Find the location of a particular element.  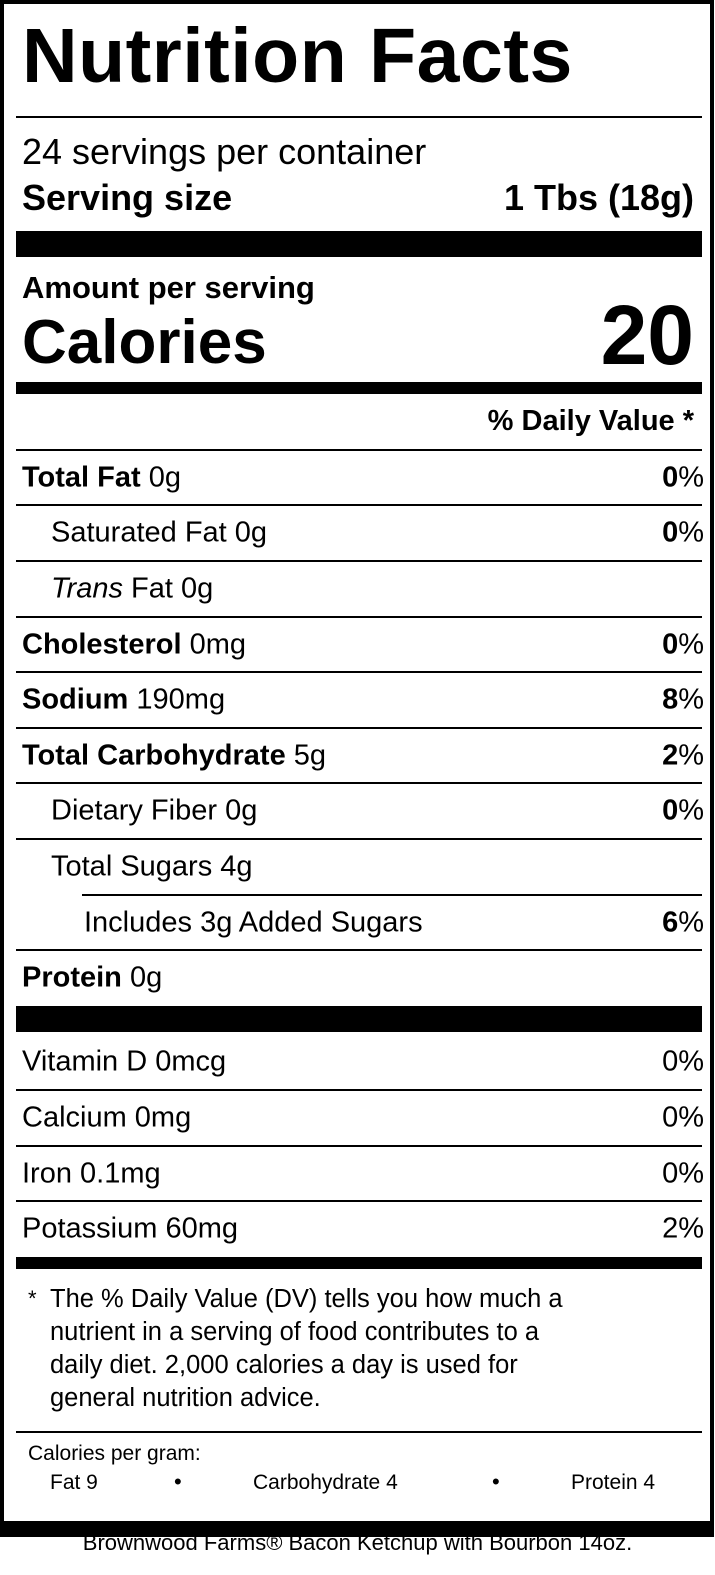

protein-thick-bar is located at coordinates (359, 1019).